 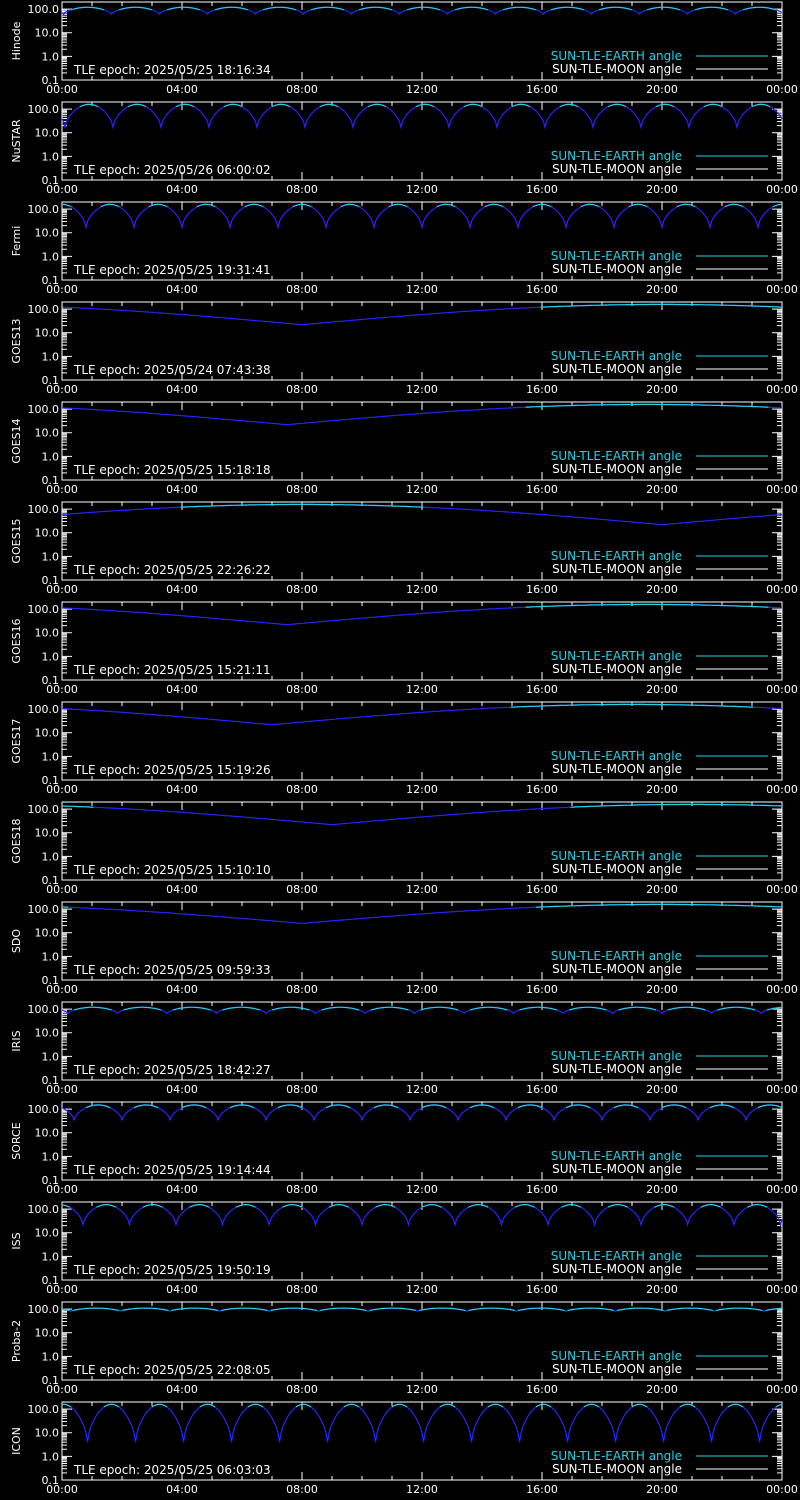 I want to click on satellite-name: SDO, so click(x=16, y=941).